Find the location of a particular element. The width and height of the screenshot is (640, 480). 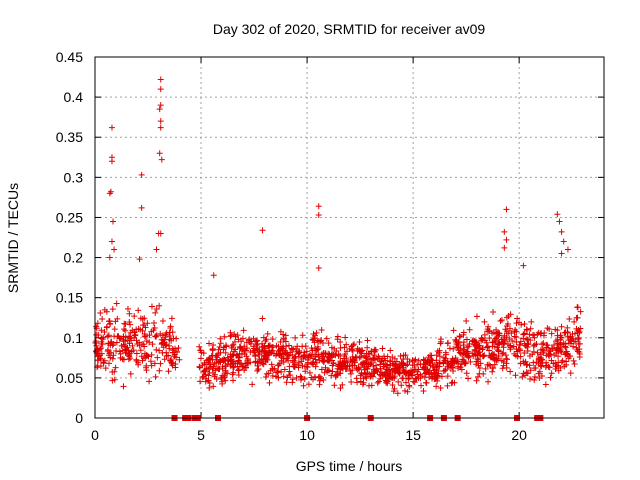

y-tick-label: 0.45 is located at coordinates (69, 57).